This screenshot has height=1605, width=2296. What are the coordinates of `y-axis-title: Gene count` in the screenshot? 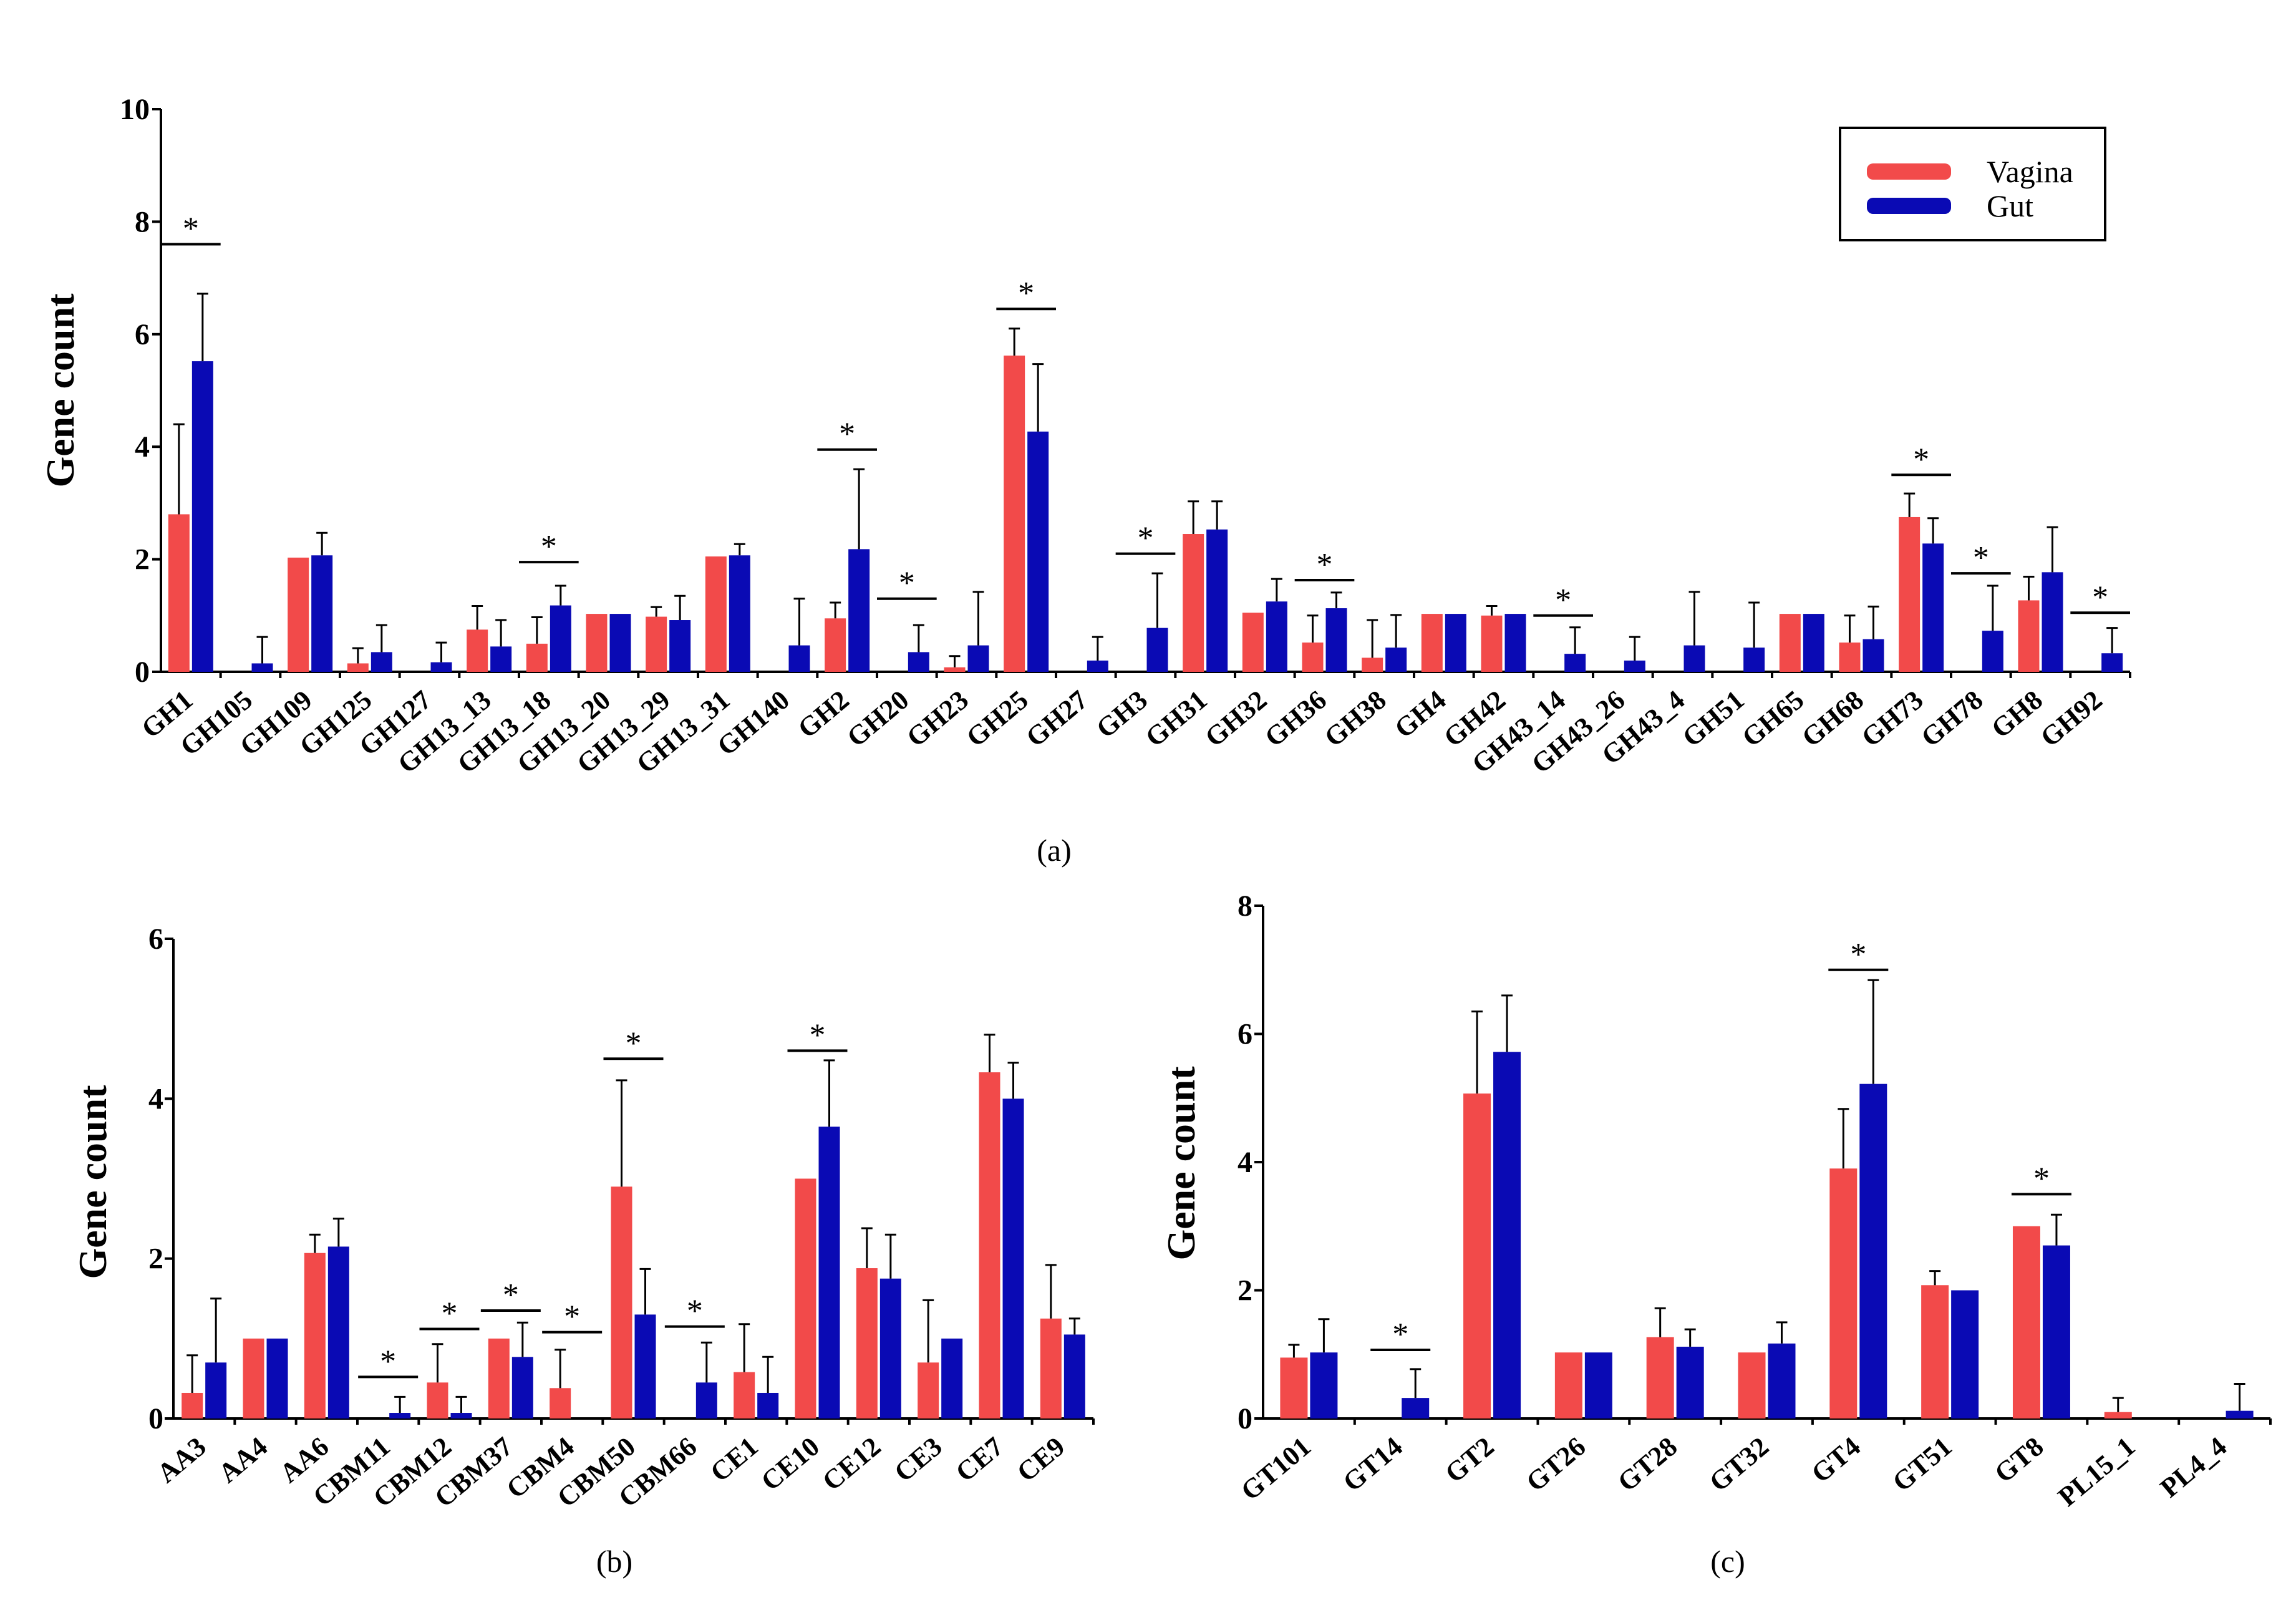 It's located at (1181, 1163).